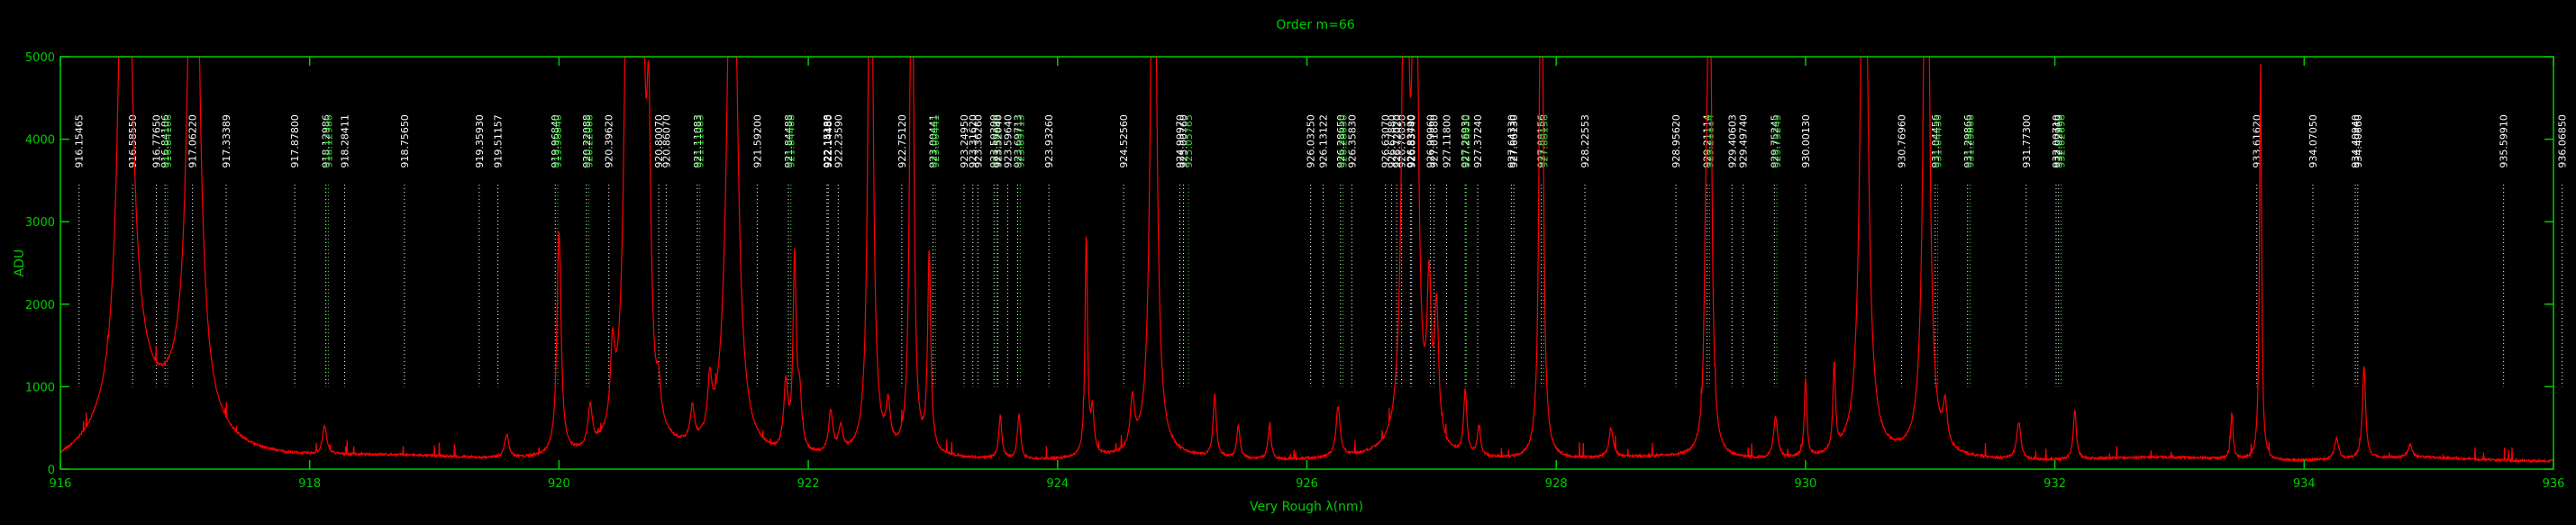 Image resolution: width=2576 pixels, height=525 pixels. Describe the element at coordinates (1806, 140) in the screenshot. I see `line-id-label: 930.00130` at that location.